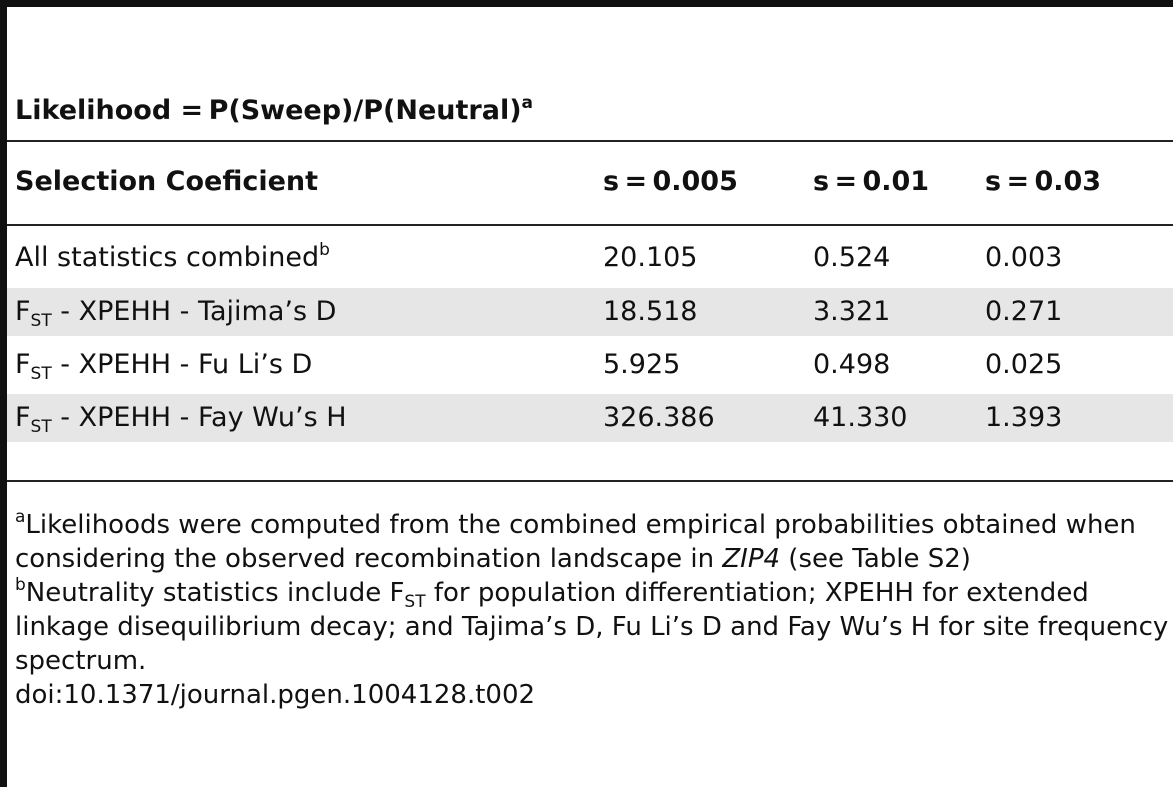  I want to click on row-label: FST - XPEHH - Tajima’s D, so click(175, 312).